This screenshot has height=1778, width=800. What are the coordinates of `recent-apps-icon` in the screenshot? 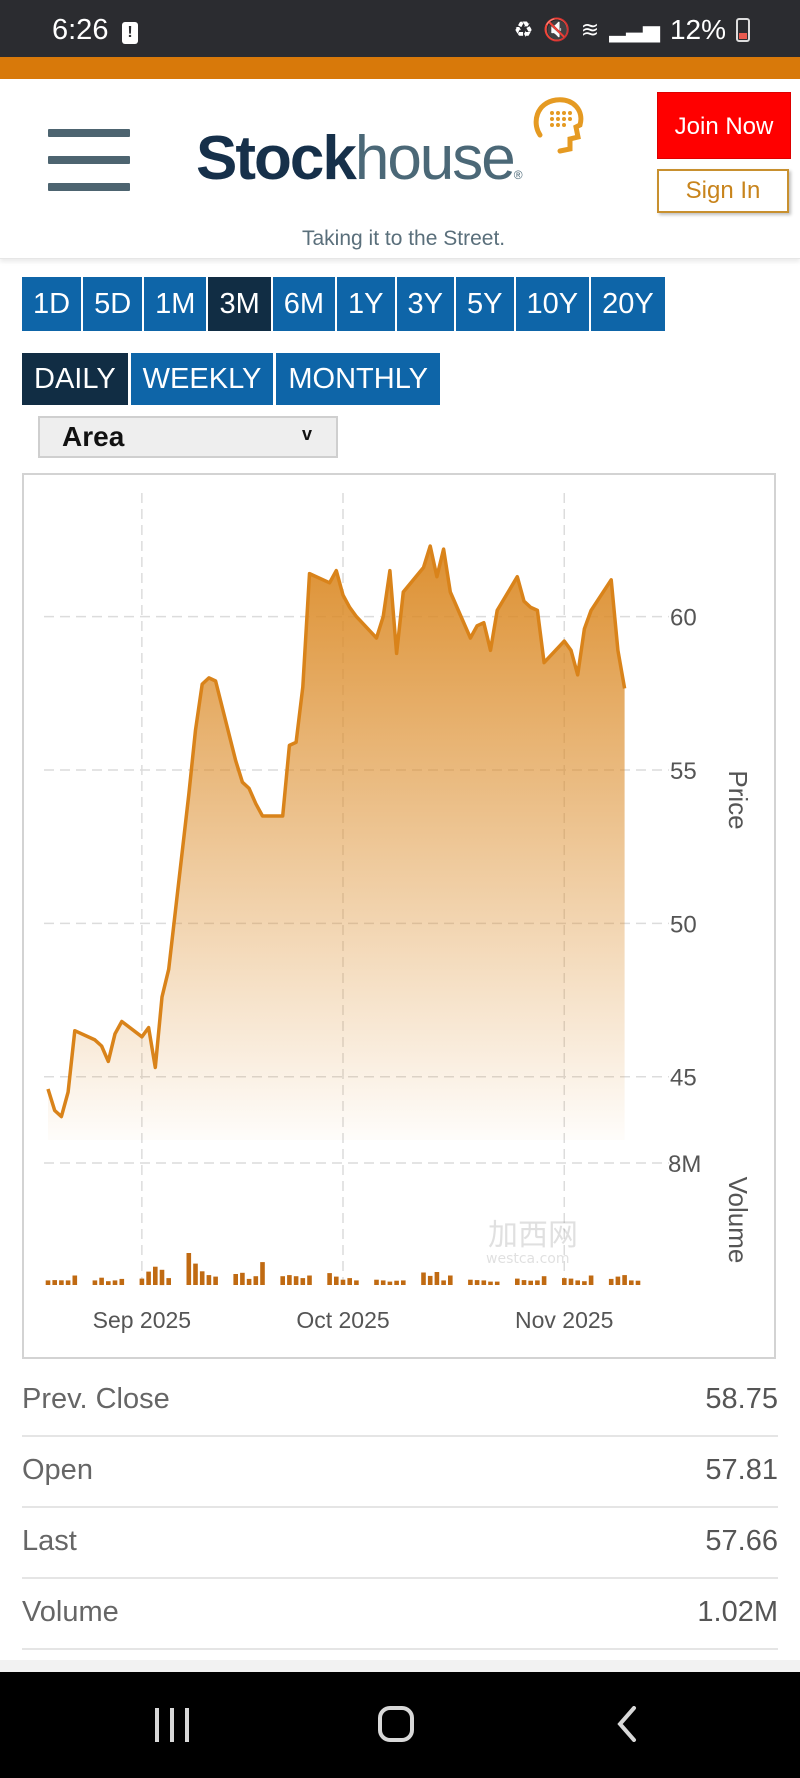 It's located at (172, 1725).